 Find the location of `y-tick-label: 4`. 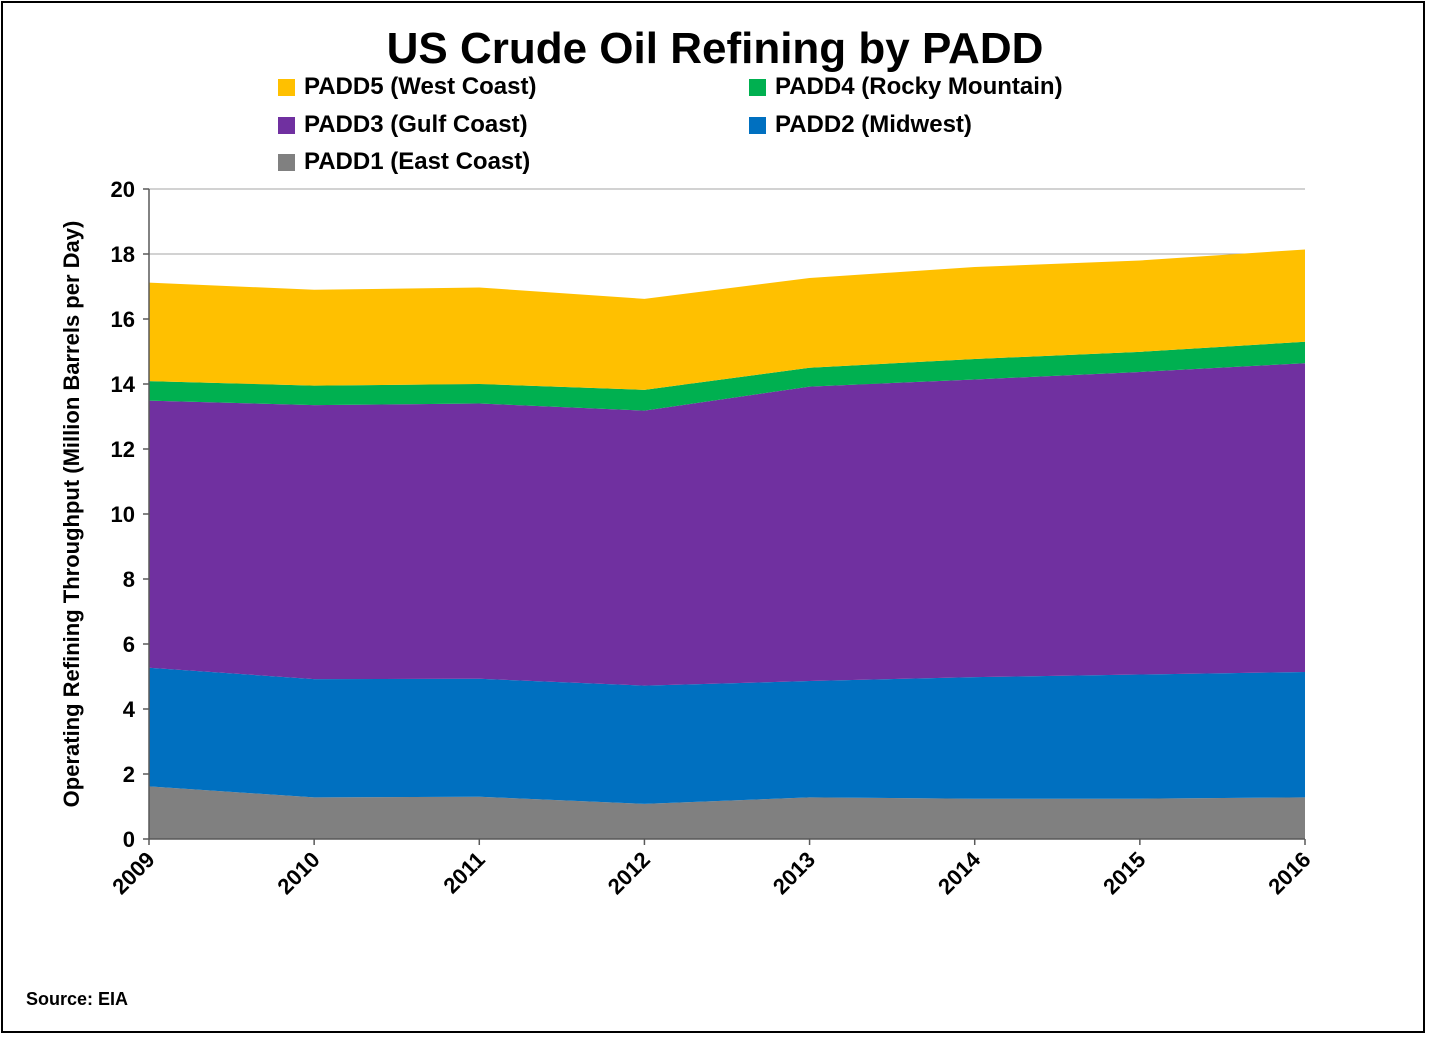

y-tick-label: 4 is located at coordinates (129, 709).